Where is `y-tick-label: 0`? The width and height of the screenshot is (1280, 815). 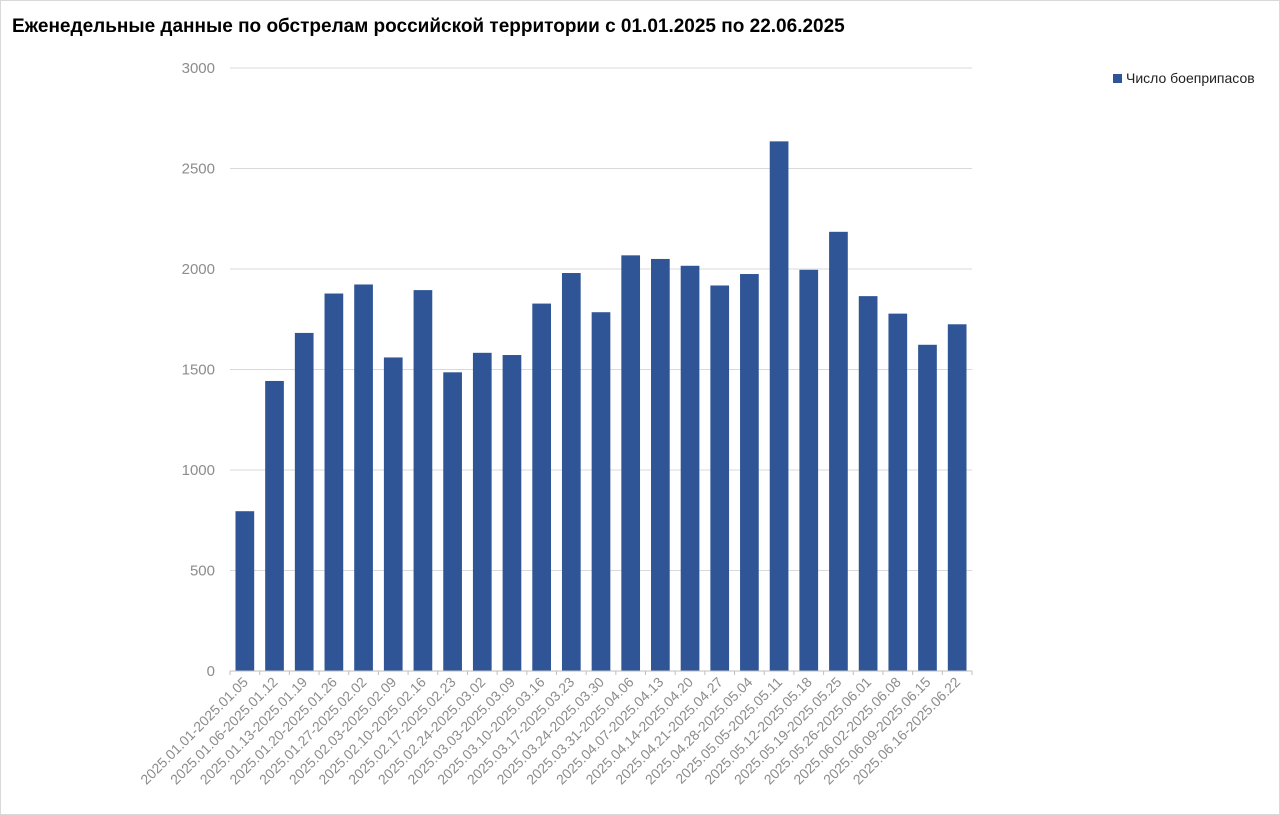 y-tick-label: 0 is located at coordinates (211, 671).